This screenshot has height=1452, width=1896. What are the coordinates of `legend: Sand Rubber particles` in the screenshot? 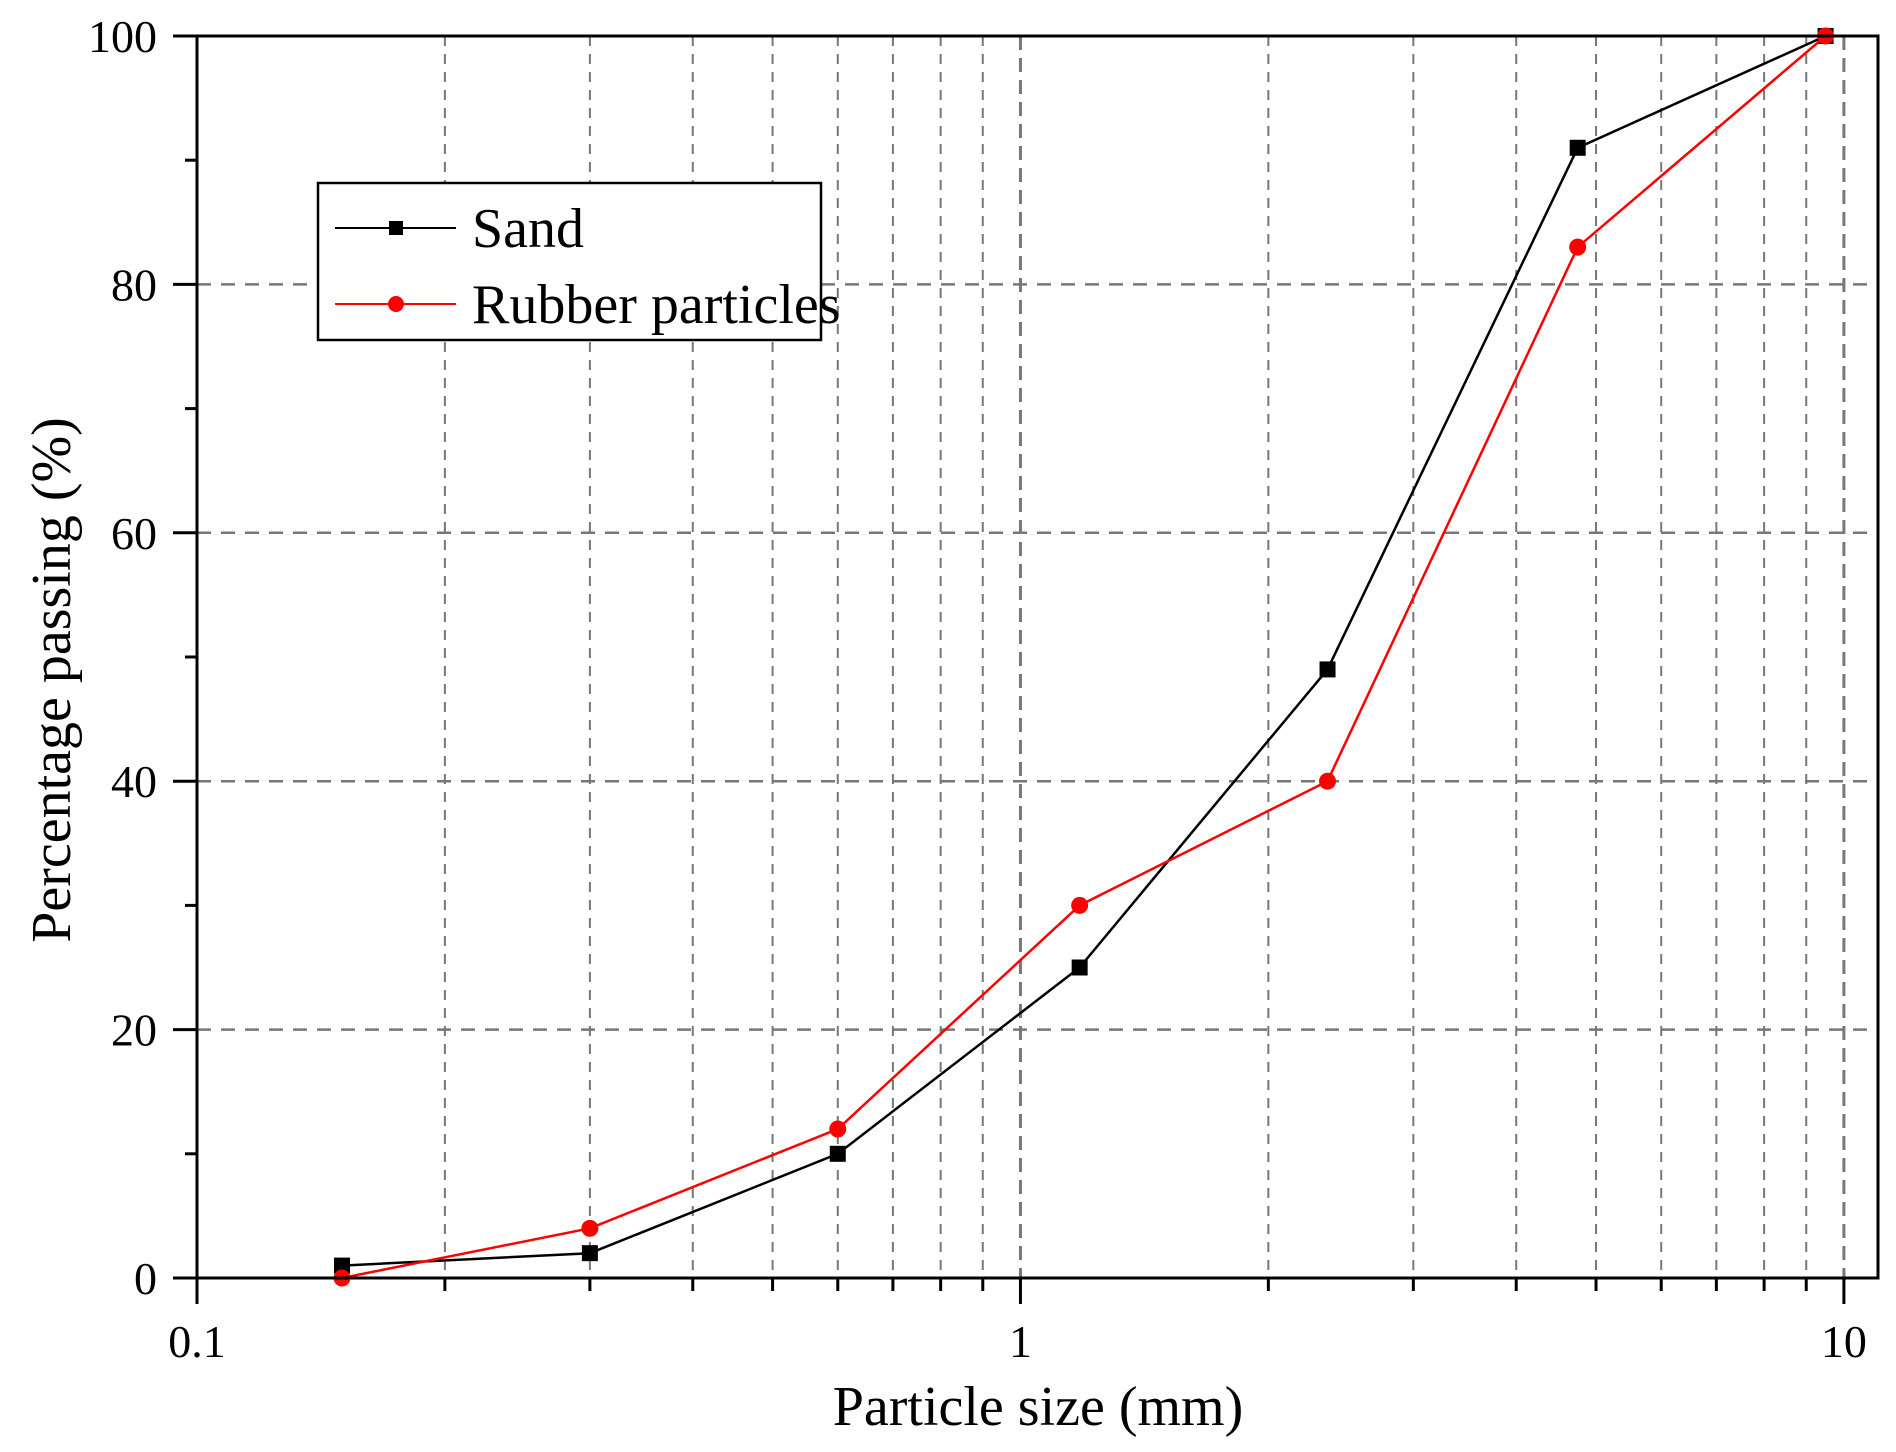 It's located at (578, 261).